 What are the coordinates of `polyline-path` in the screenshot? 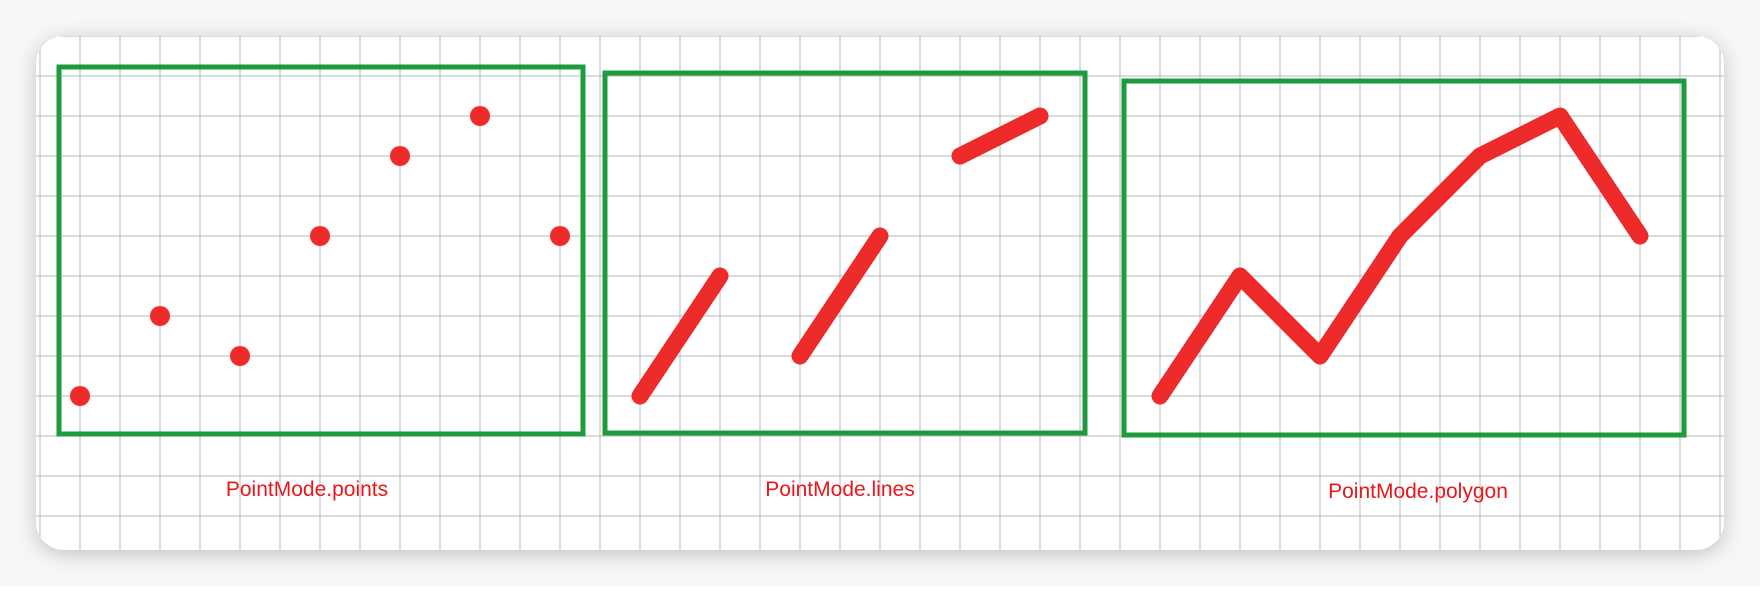 It's located at (1400, 256).